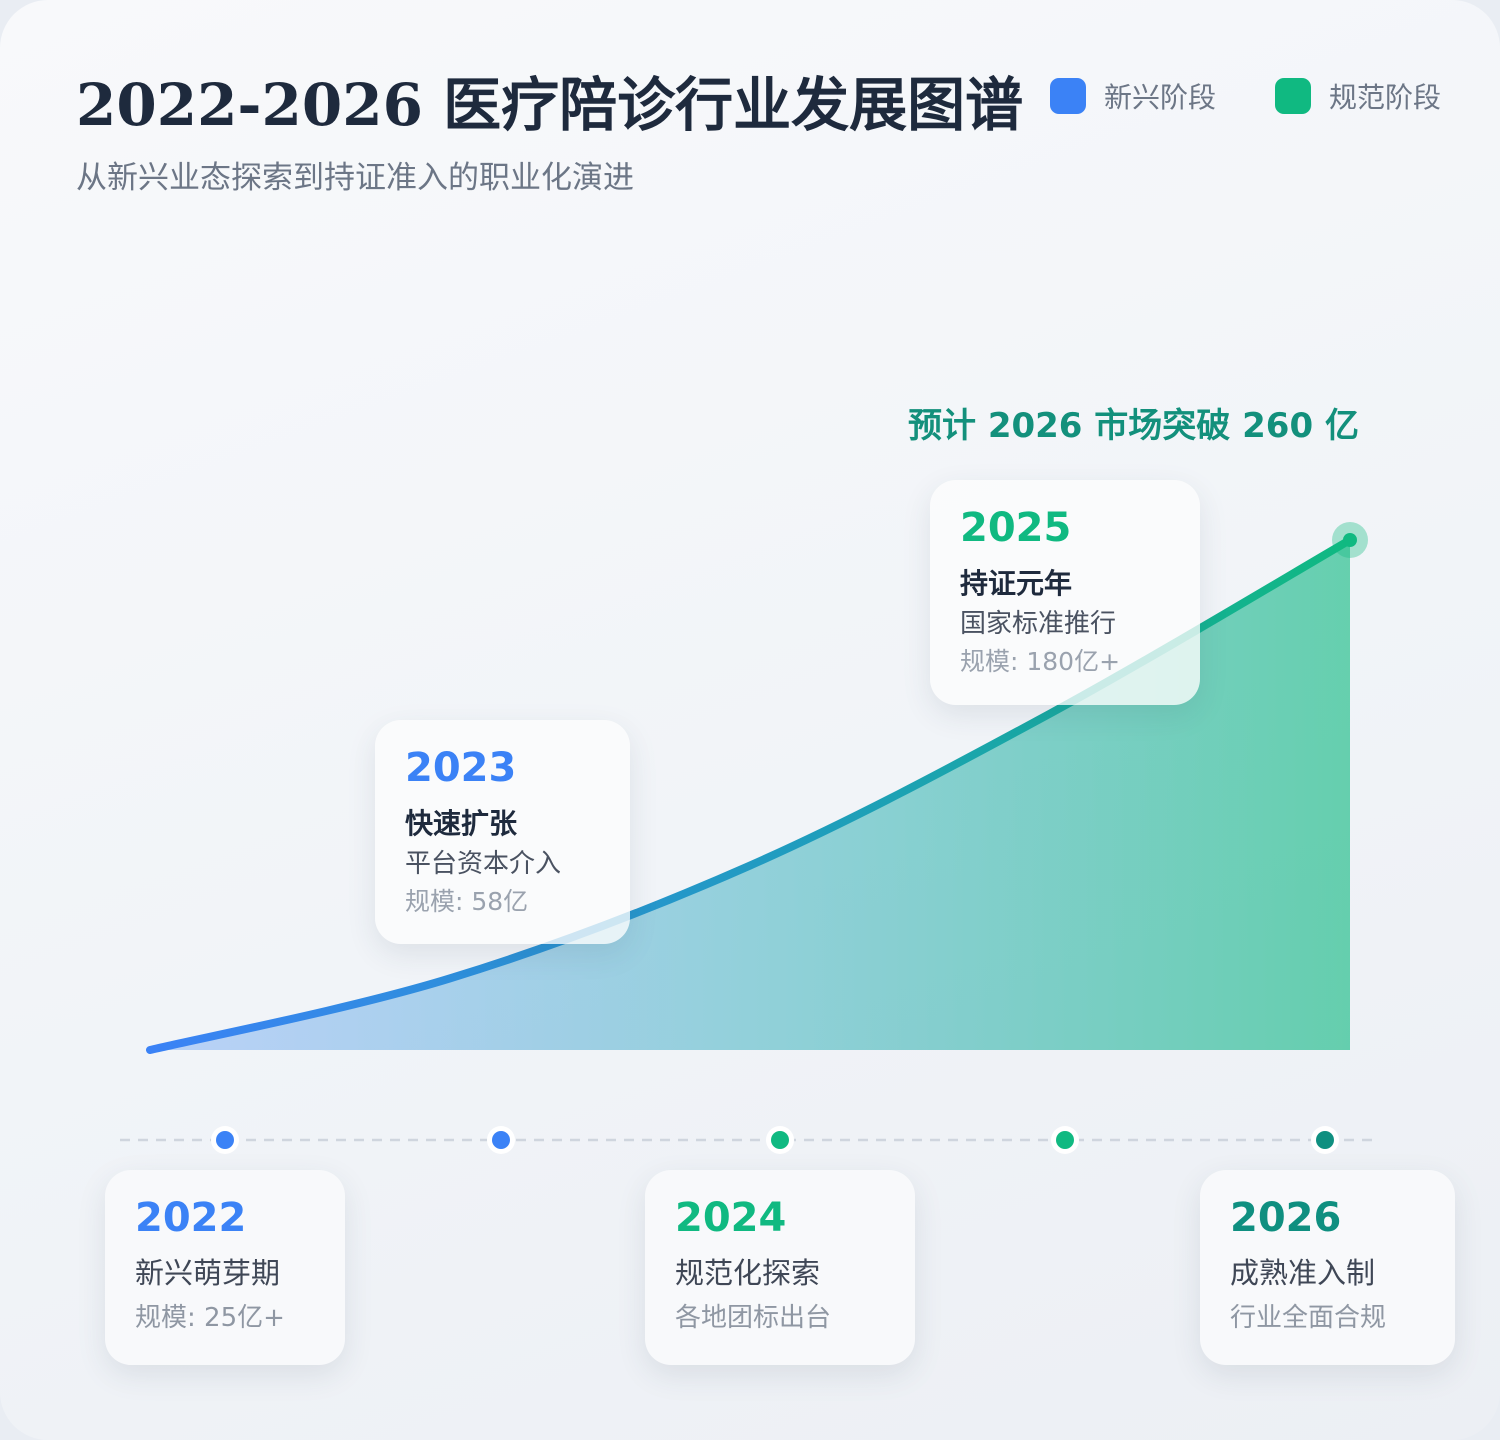 Image resolution: width=1500 pixels, height=1440 pixels. I want to click on timeline-dot-2023, so click(501, 1140).